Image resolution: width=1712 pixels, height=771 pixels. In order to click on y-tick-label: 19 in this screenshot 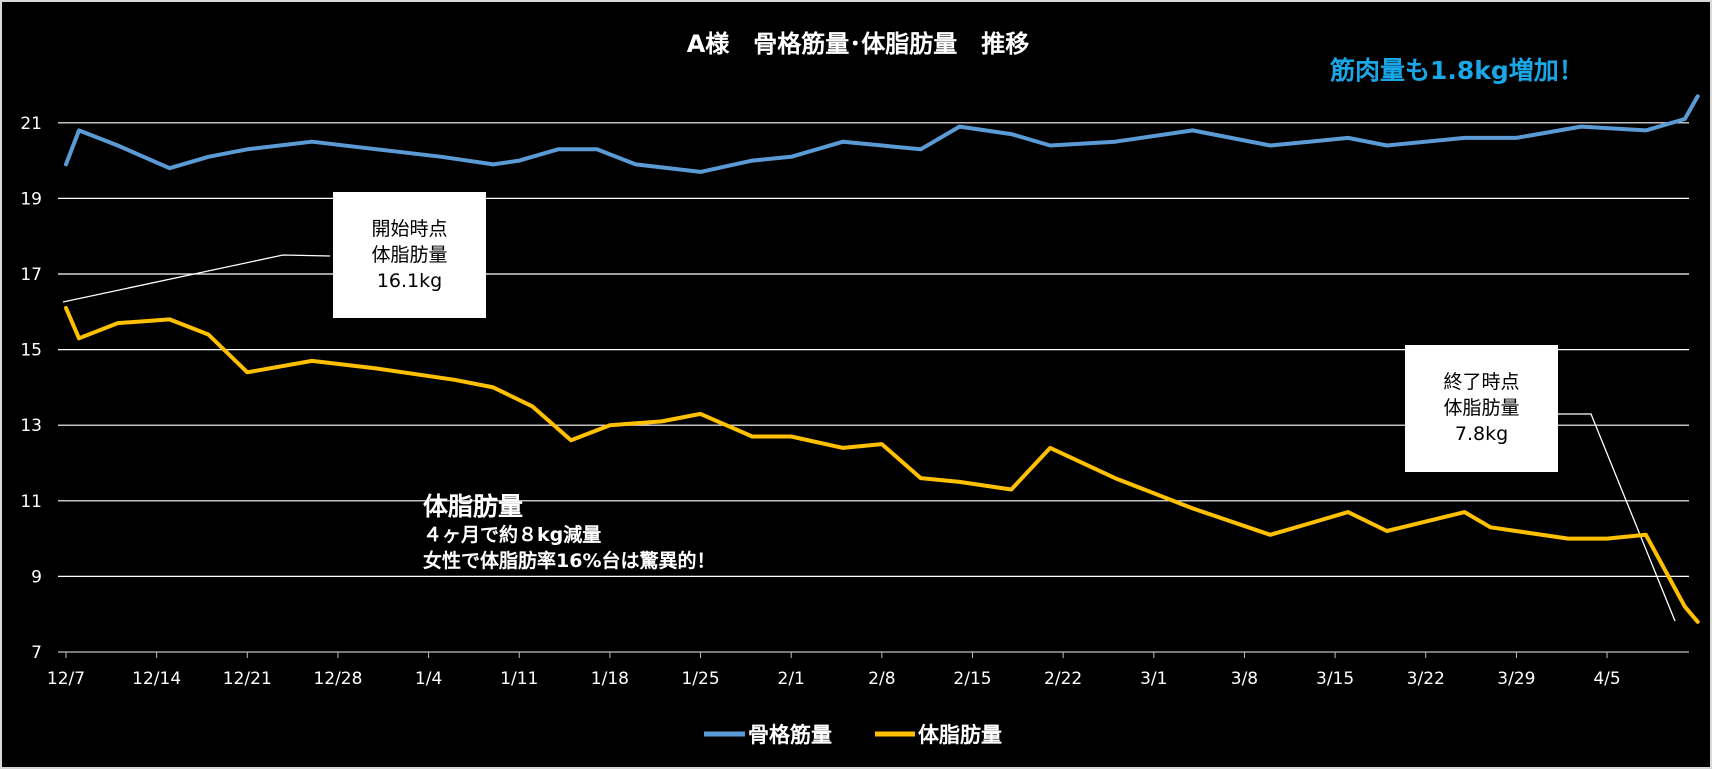, I will do `click(31, 199)`.